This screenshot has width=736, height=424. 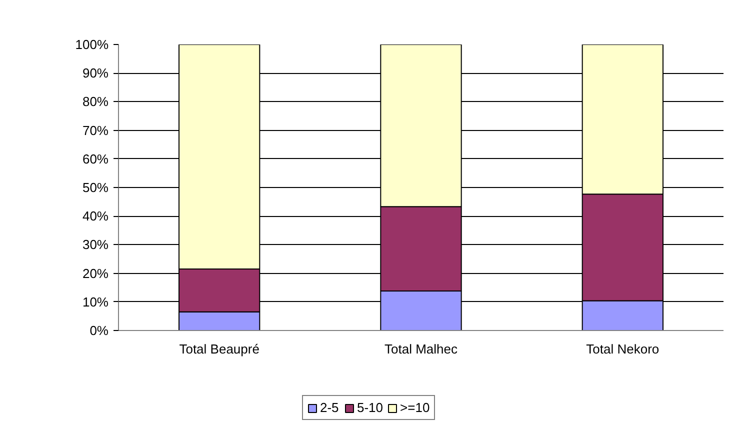 I want to click on y-tick-label: 100%, so click(x=92, y=44).